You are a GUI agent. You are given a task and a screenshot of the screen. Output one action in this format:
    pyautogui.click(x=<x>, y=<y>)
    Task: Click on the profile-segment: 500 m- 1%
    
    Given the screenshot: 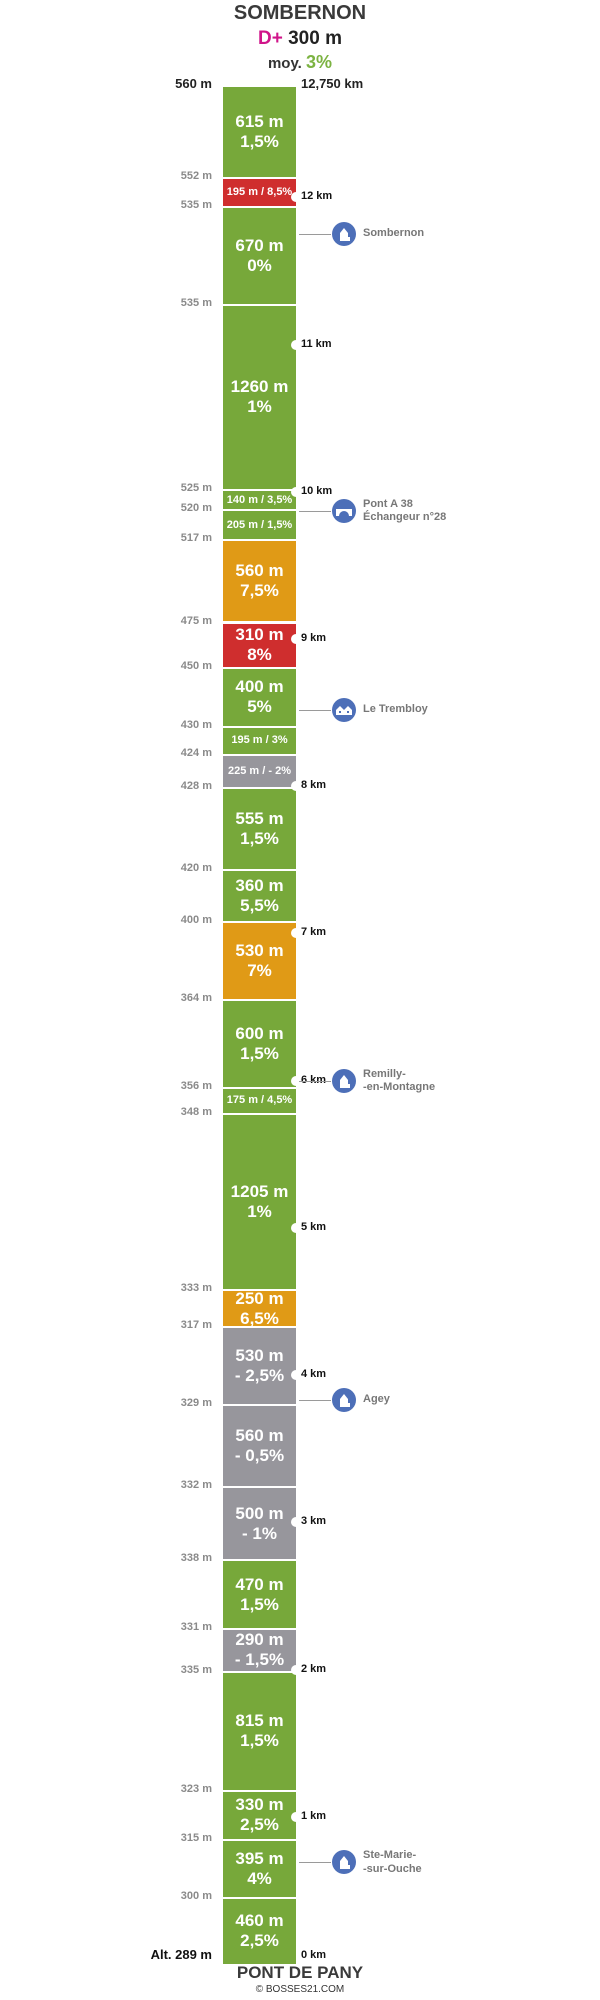 What is the action you would take?
    pyautogui.click(x=259, y=1522)
    